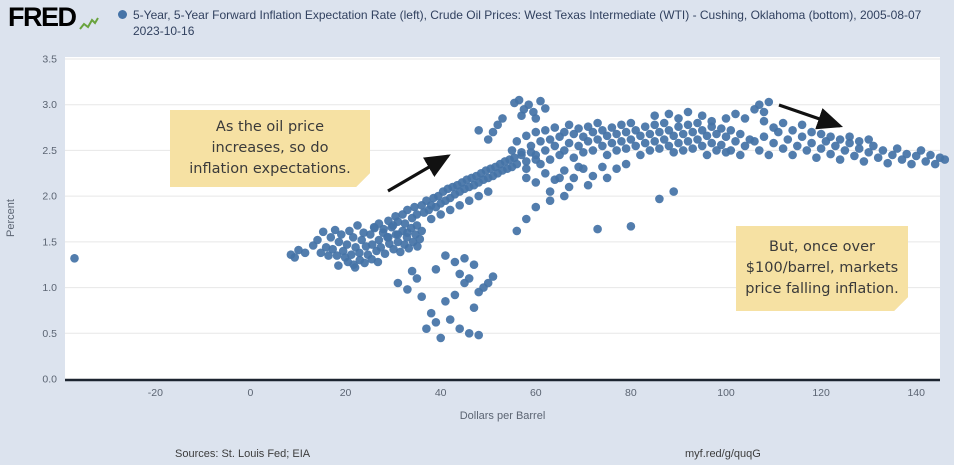 This screenshot has height=472, width=954. Describe the element at coordinates (49, 380) in the screenshot. I see `svg-text: 0.0` at that location.